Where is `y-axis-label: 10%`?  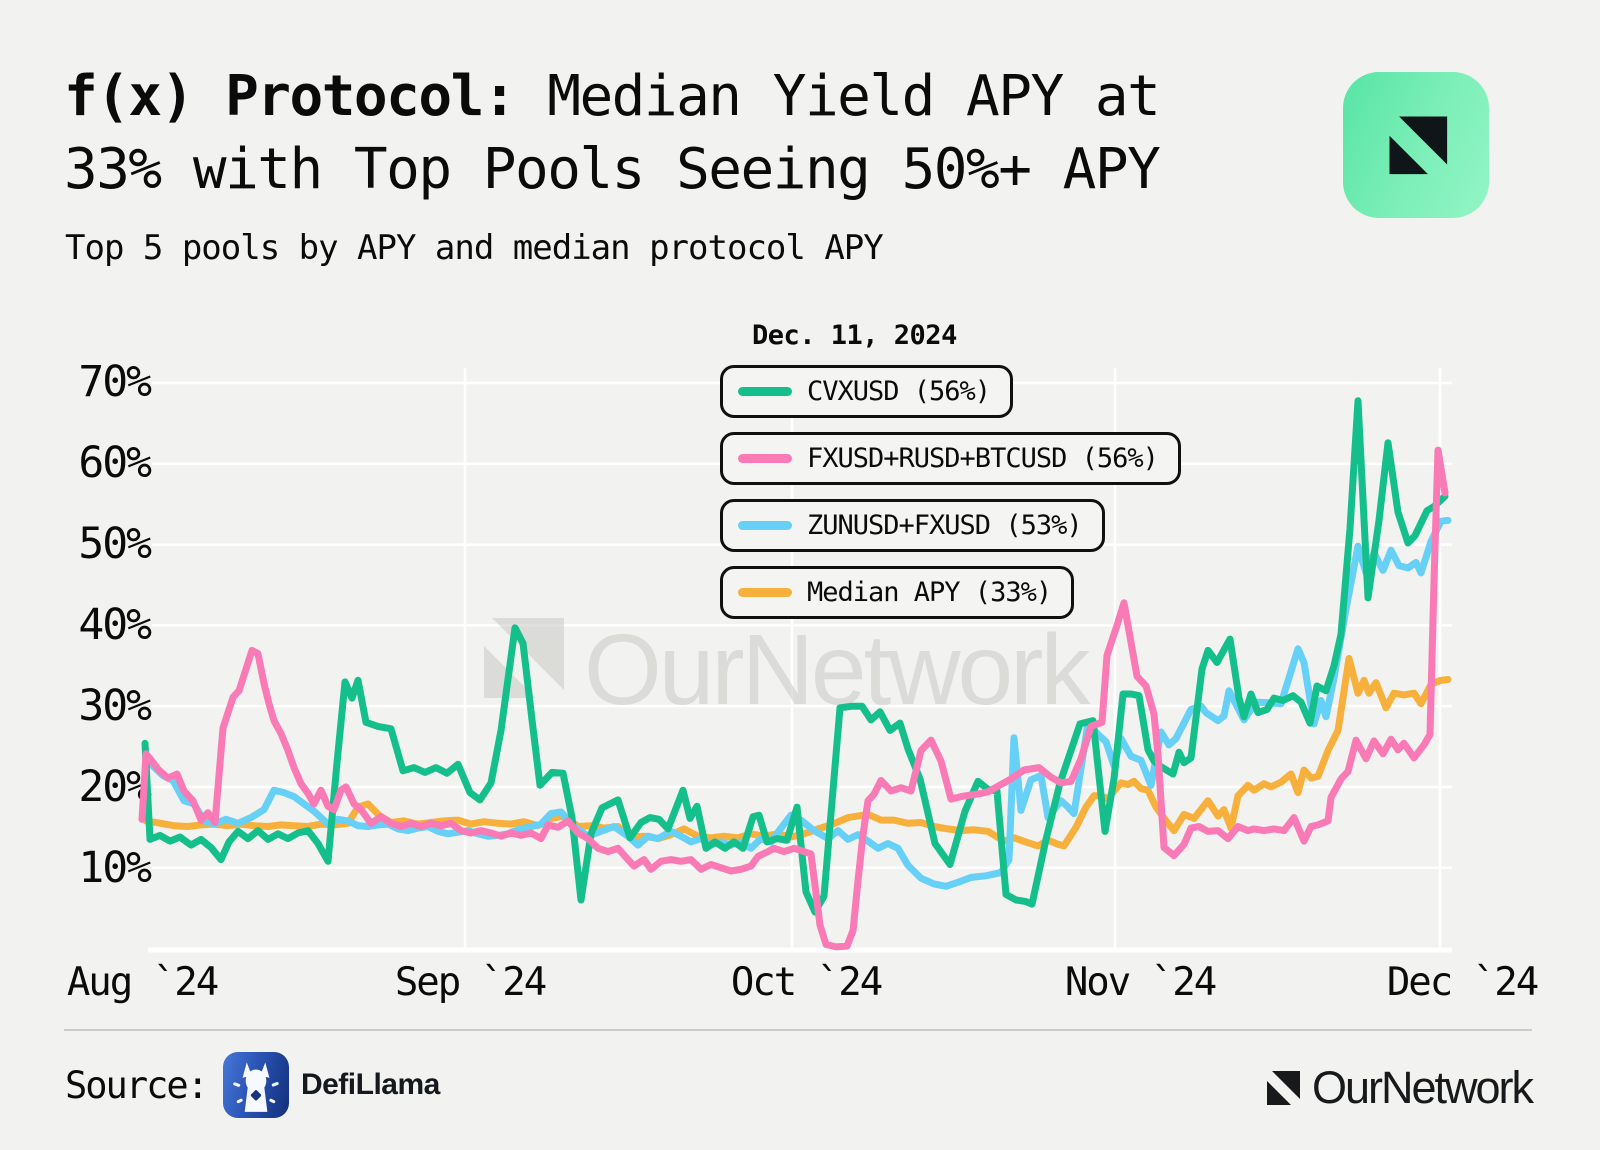
y-axis-label: 10% is located at coordinates (115, 868).